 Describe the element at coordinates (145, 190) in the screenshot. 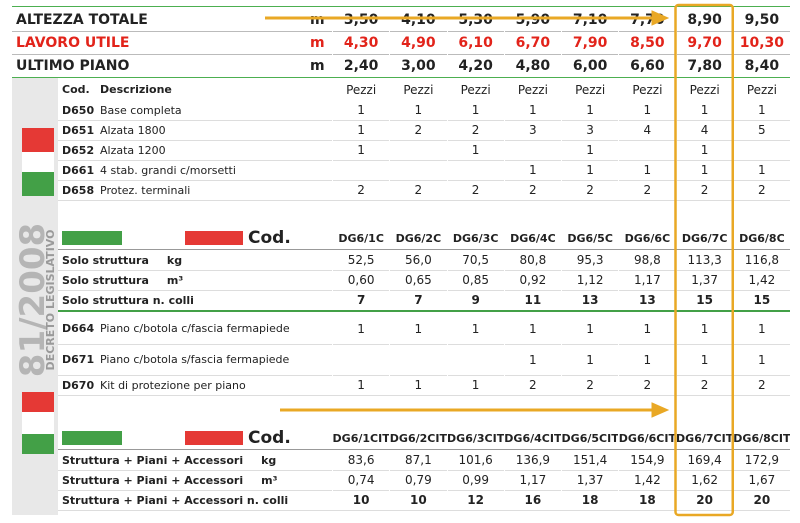

I see `description: Protez. terminali` at that location.